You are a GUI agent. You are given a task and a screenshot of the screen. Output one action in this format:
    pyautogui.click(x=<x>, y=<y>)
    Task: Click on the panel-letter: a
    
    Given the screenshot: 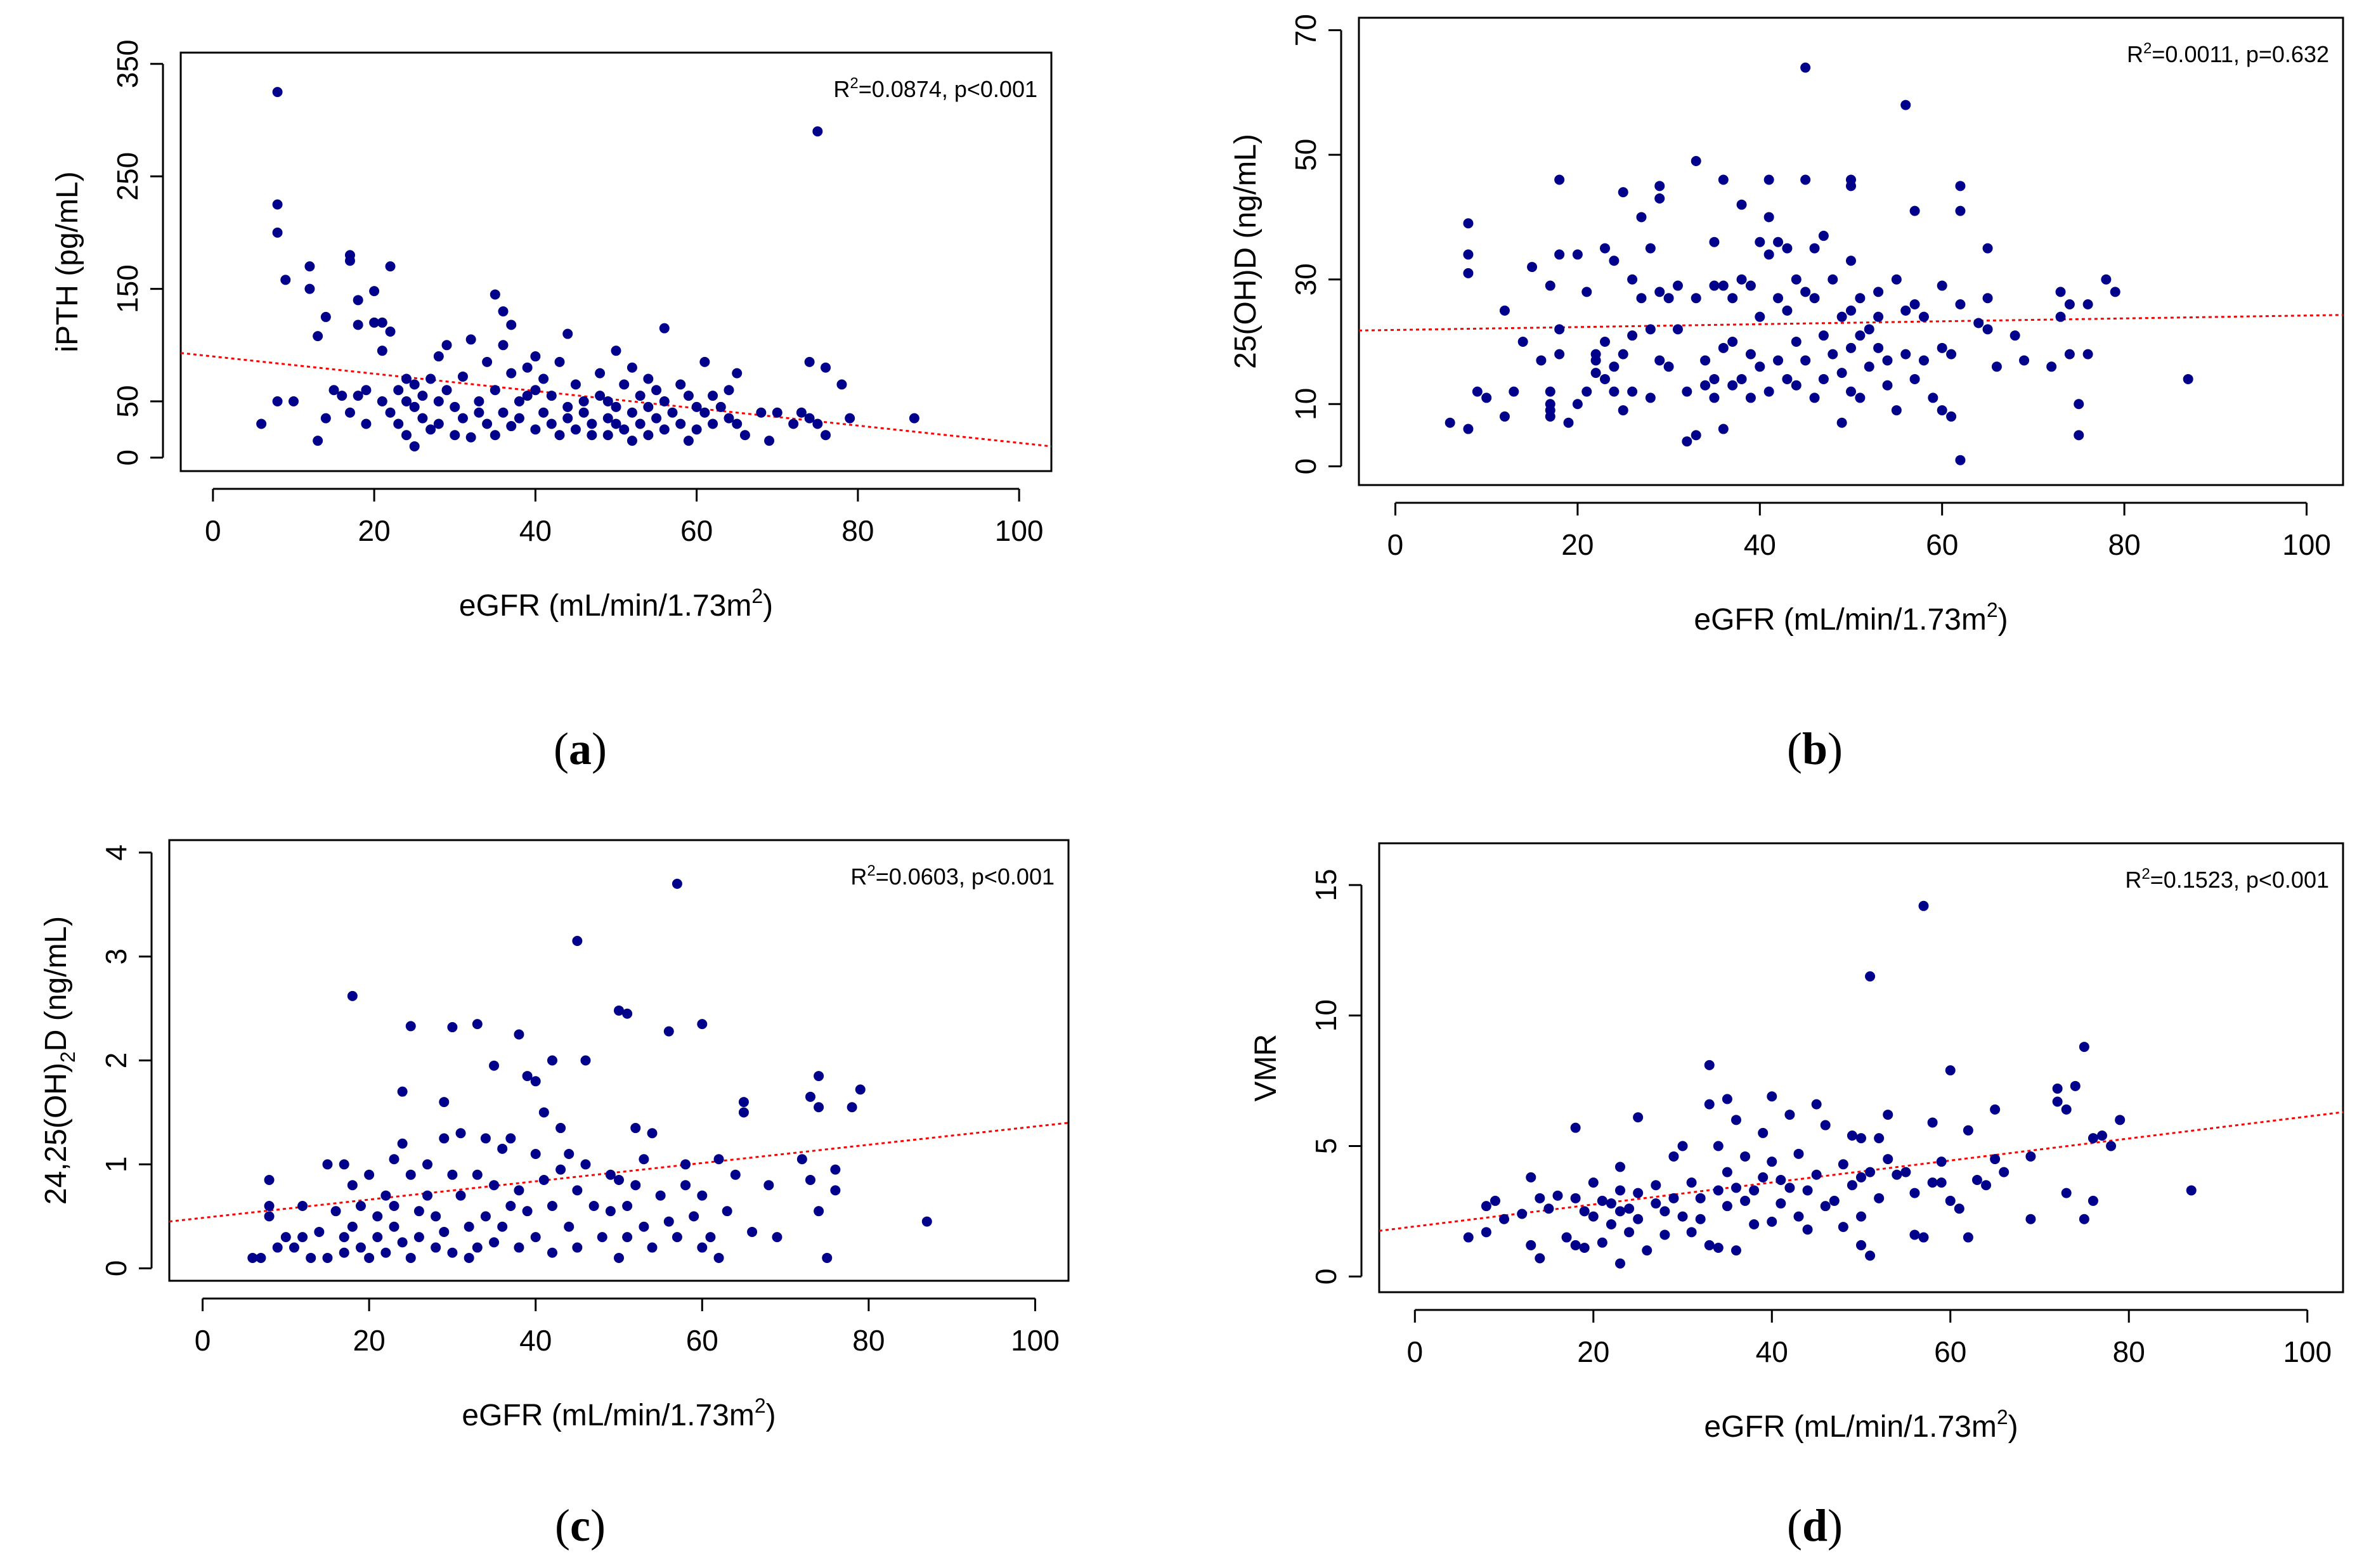 What is the action you would take?
    pyautogui.click(x=580, y=748)
    